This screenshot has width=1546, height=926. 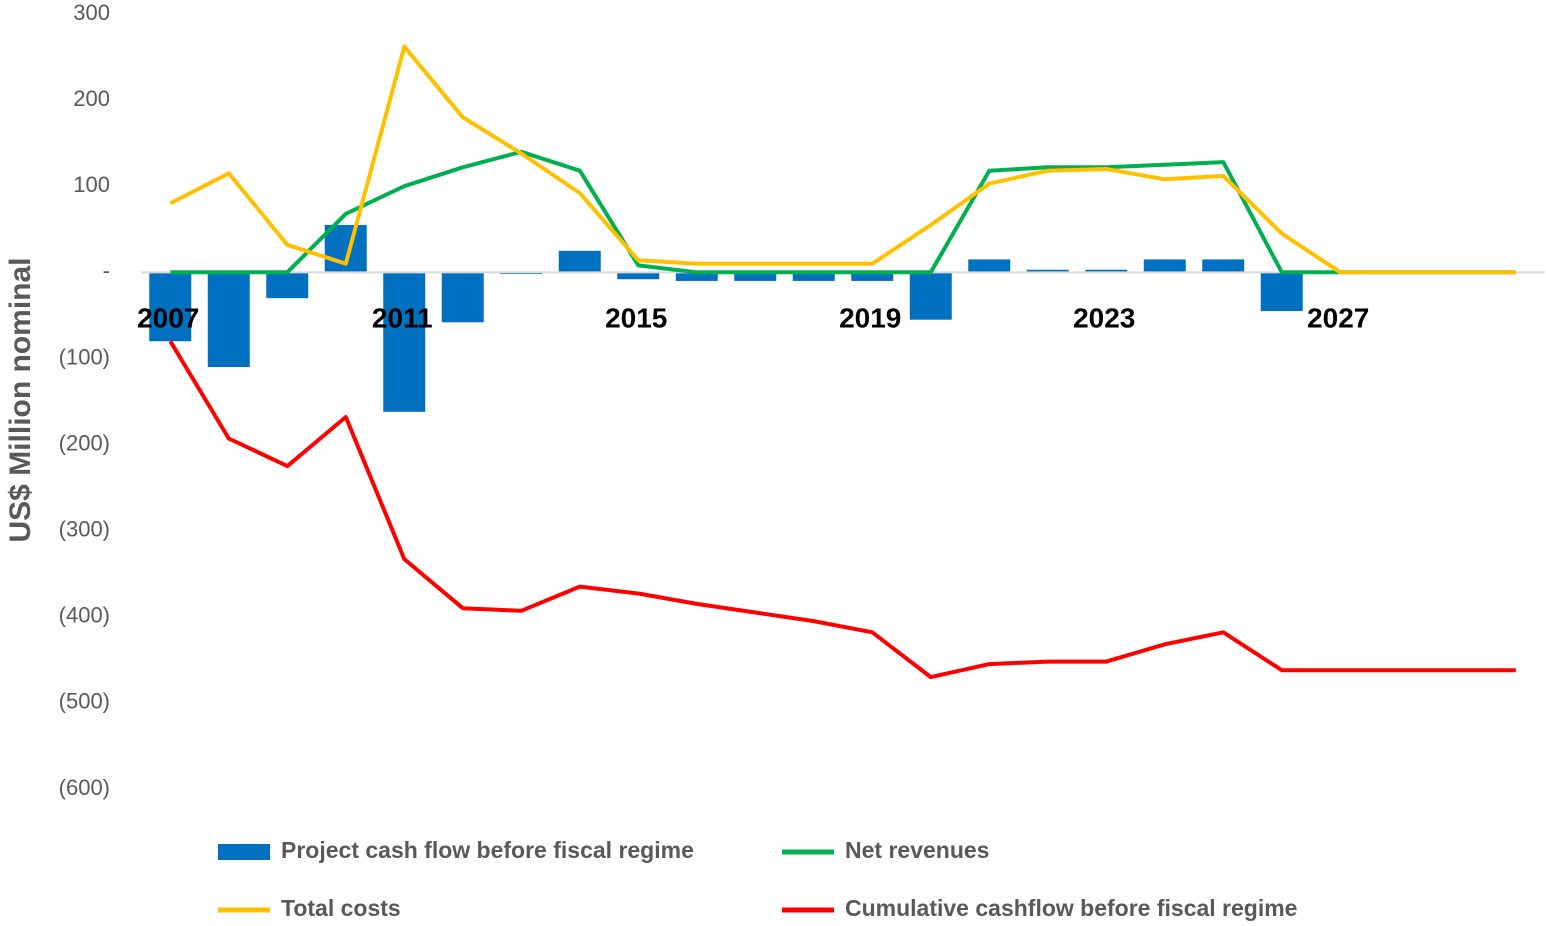 What do you see at coordinates (1104, 317) in the screenshot?
I see `x-tick-label: 2023` at bounding box center [1104, 317].